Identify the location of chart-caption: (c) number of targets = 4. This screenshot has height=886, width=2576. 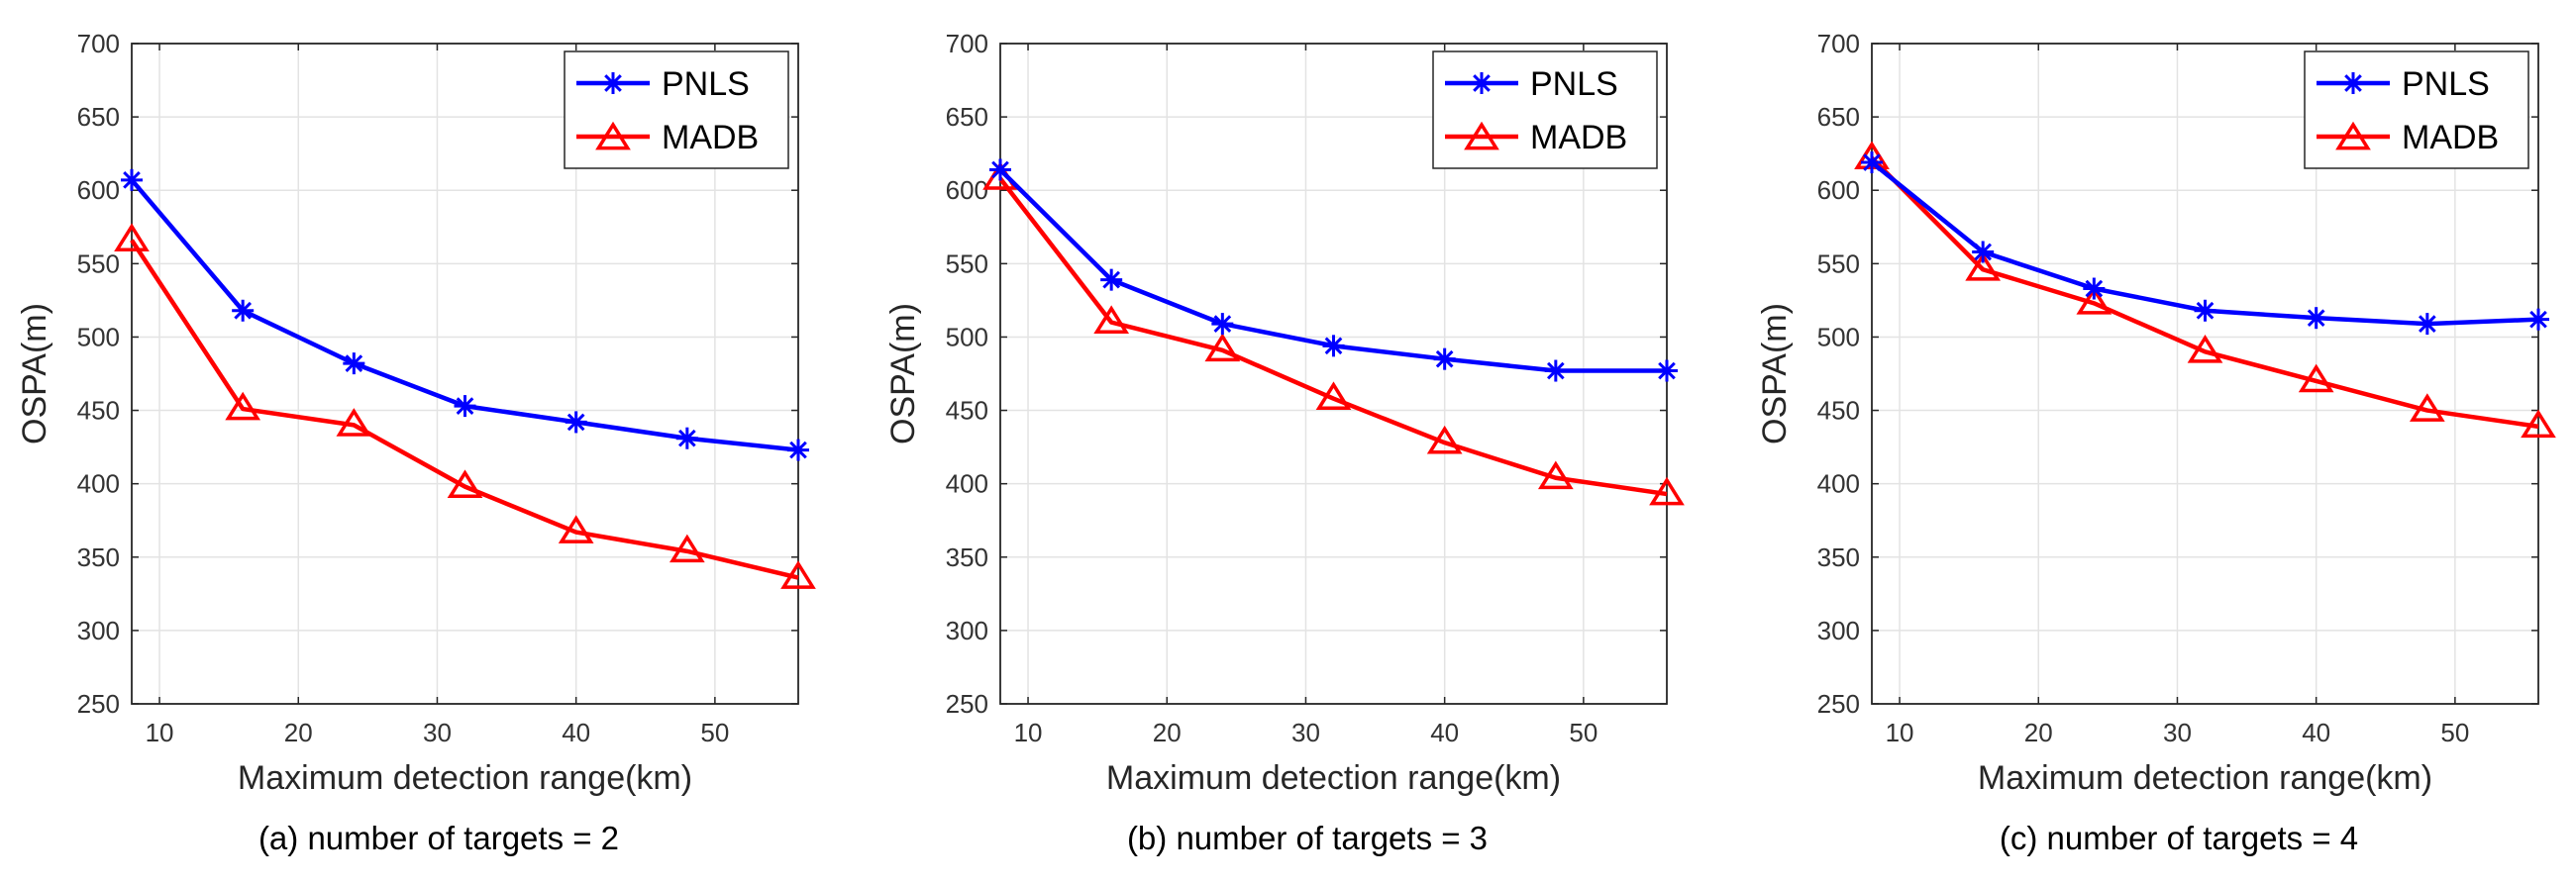
(2179, 838).